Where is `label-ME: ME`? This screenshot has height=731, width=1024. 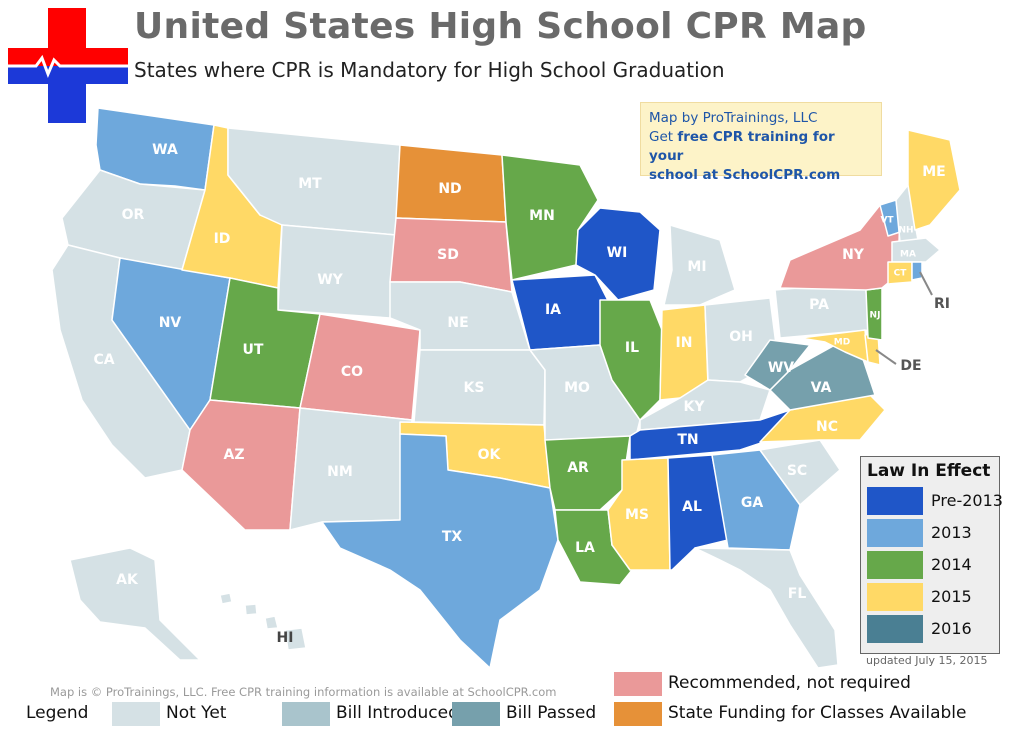 label-ME: ME is located at coordinates (934, 172).